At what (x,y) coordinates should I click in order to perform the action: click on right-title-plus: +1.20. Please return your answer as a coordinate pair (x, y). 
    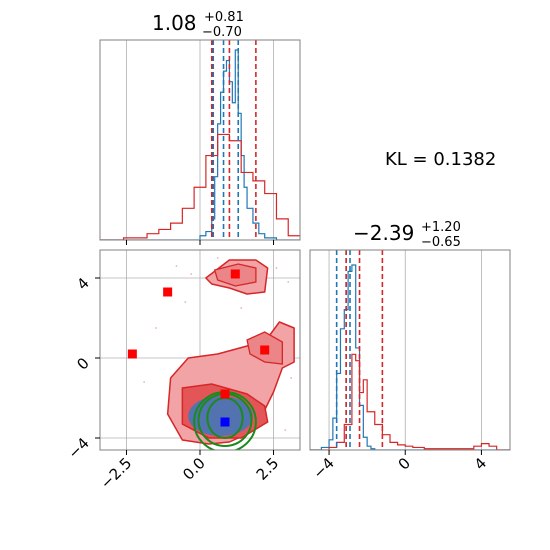
    Looking at the image, I should click on (441, 227).